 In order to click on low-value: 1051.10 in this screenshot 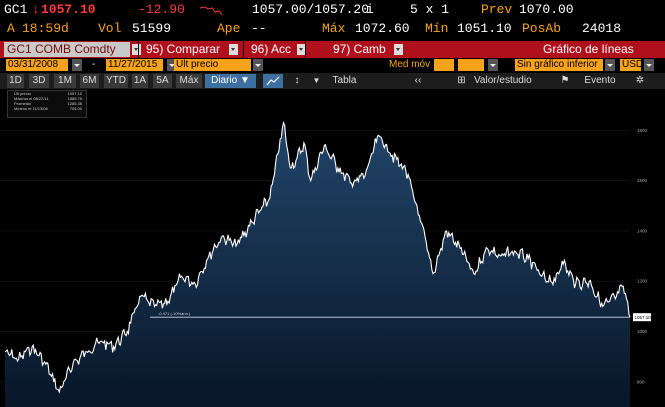, I will do `click(484, 28)`.